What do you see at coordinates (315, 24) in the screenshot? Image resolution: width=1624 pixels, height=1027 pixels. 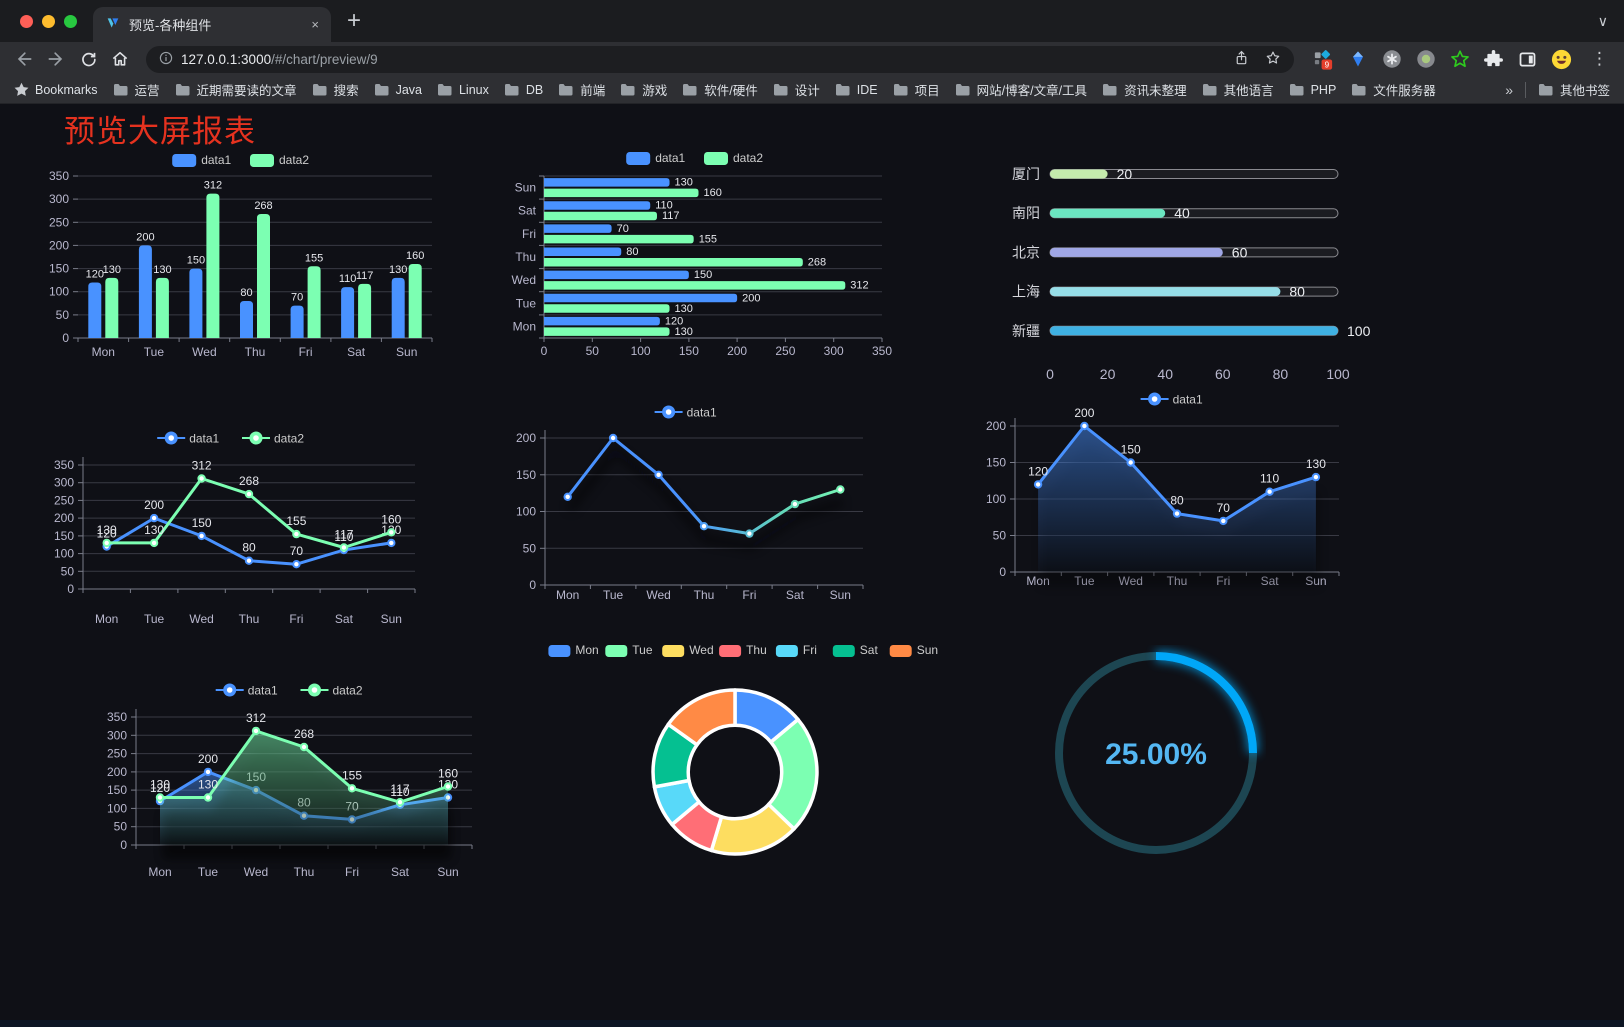 I see `tab-close-icon: ×` at bounding box center [315, 24].